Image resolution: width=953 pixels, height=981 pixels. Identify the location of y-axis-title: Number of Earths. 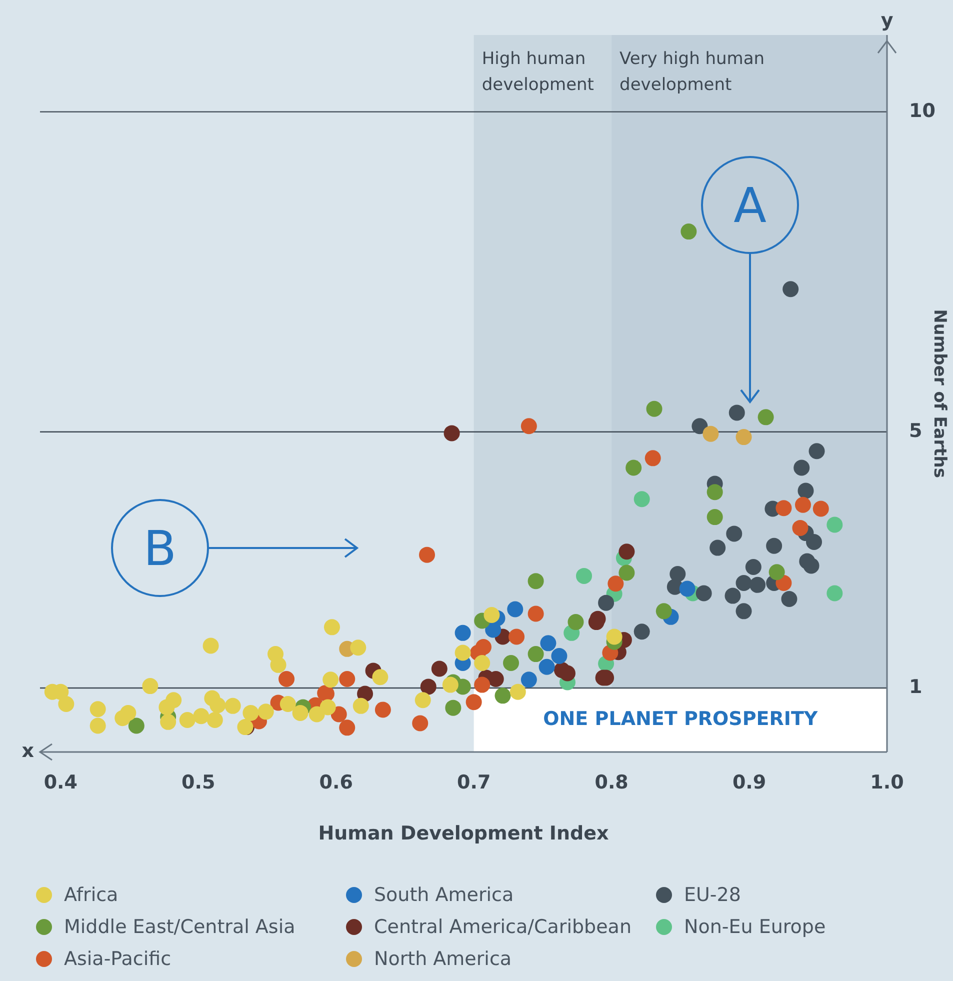
(939, 393).